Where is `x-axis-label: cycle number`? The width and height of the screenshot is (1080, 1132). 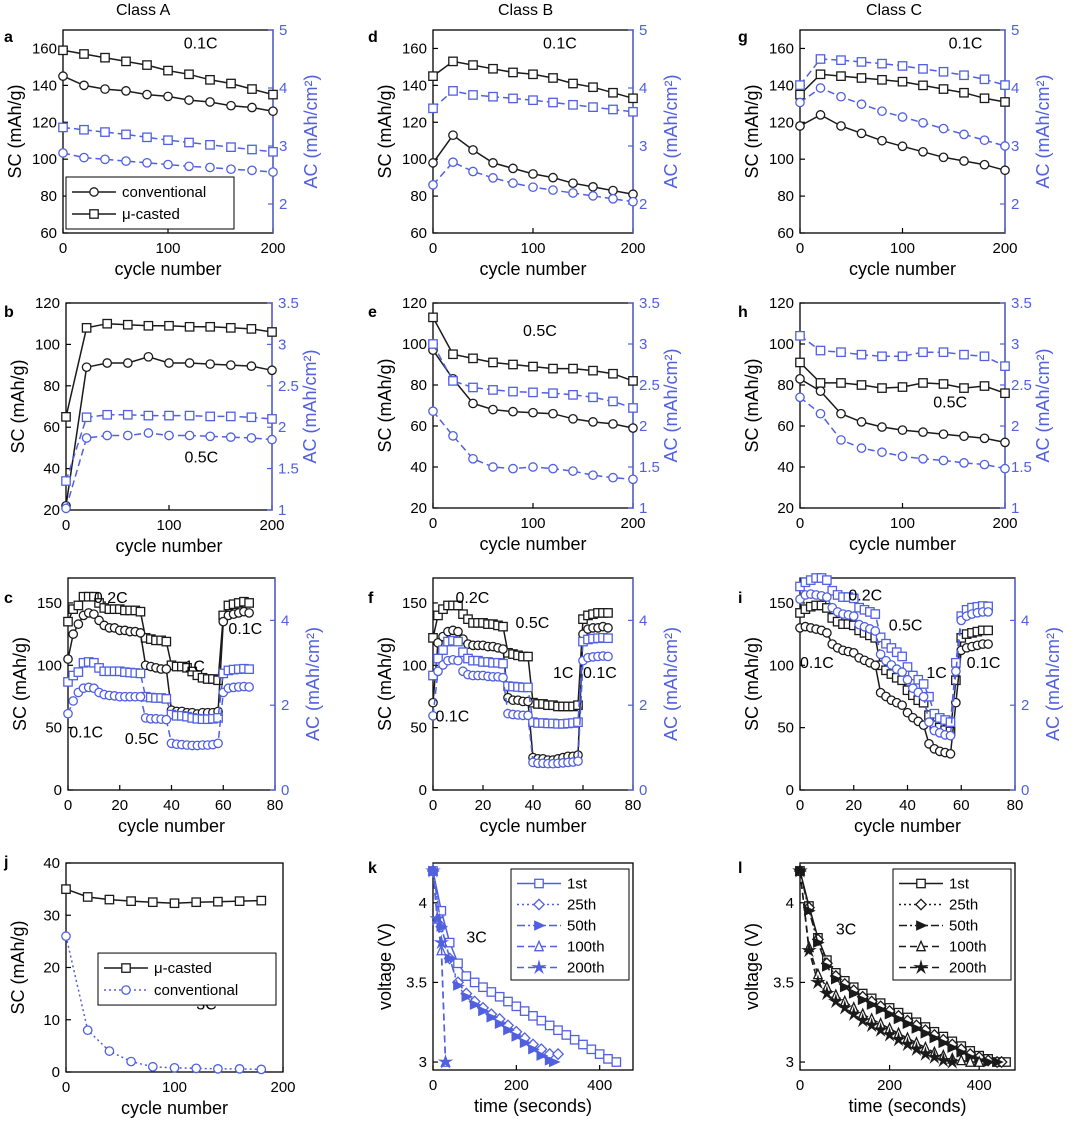
x-axis-label: cycle number is located at coordinates (532, 544).